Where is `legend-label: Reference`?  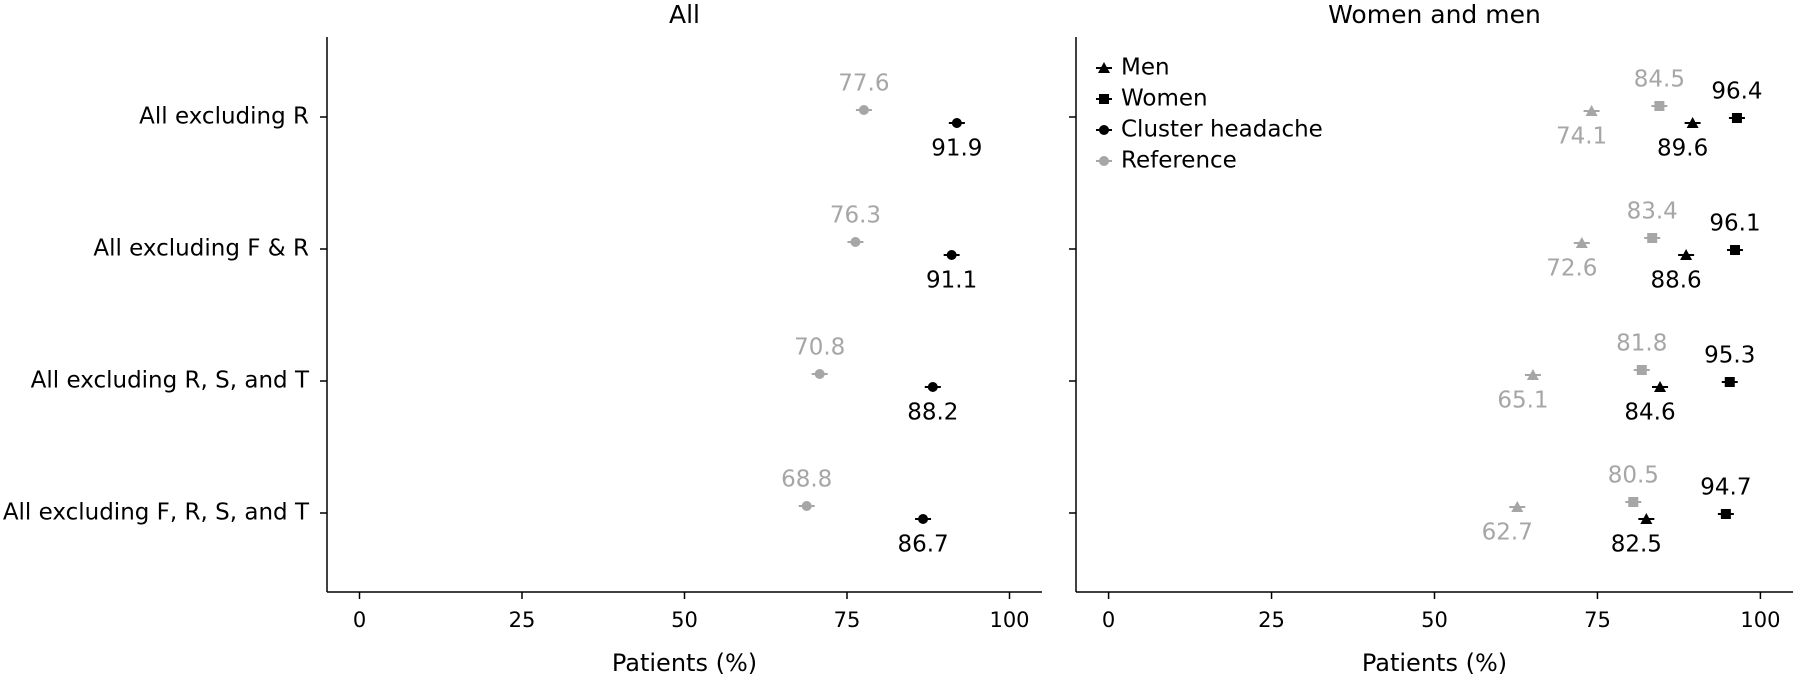
legend-label: Reference is located at coordinates (1179, 161).